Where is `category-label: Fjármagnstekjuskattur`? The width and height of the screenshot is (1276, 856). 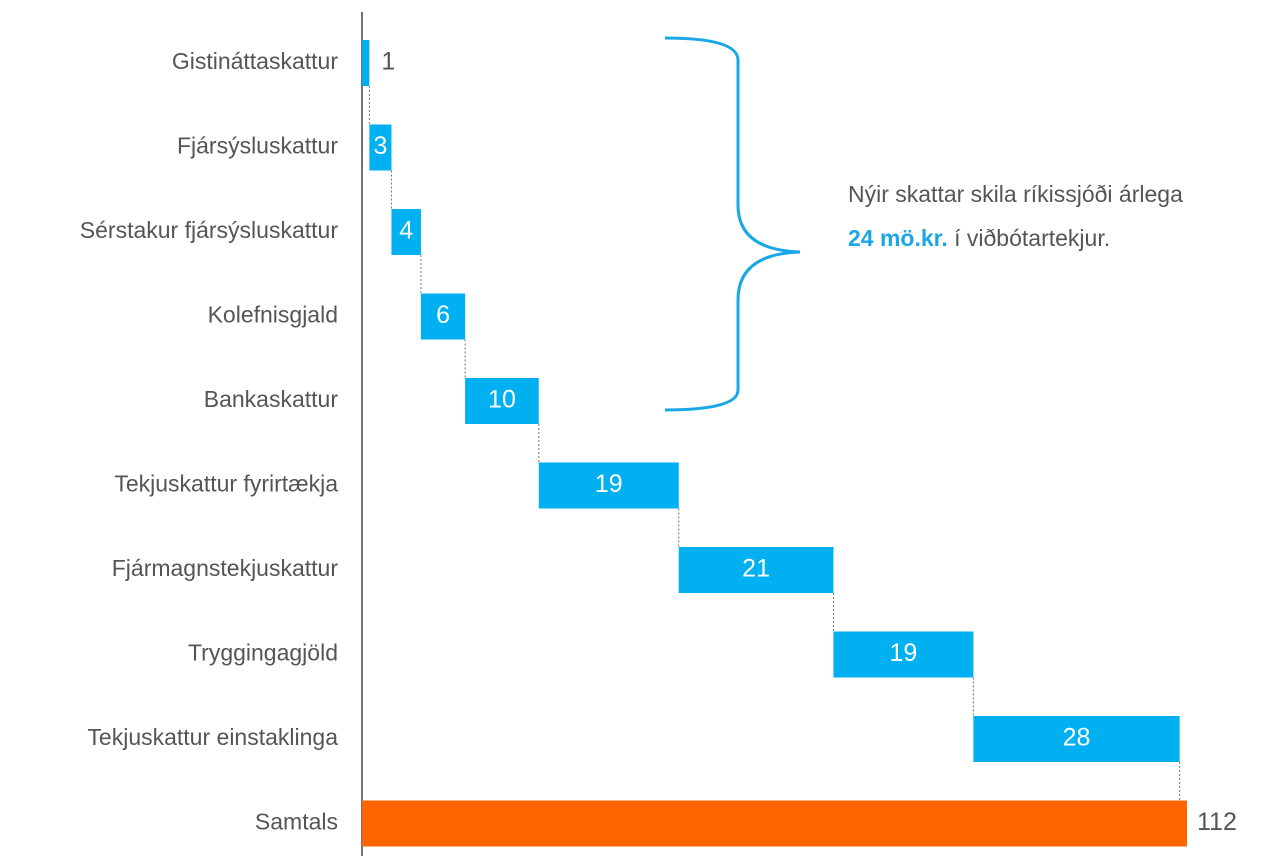 category-label: Fjármagnstekjuskattur is located at coordinates (225, 568).